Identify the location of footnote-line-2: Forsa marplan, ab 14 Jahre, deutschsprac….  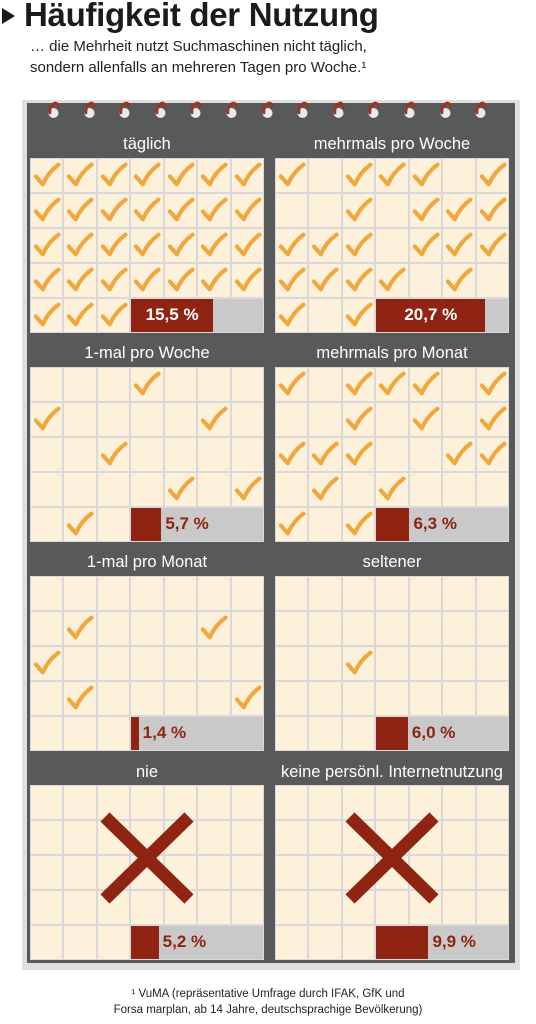
(268, 1010).